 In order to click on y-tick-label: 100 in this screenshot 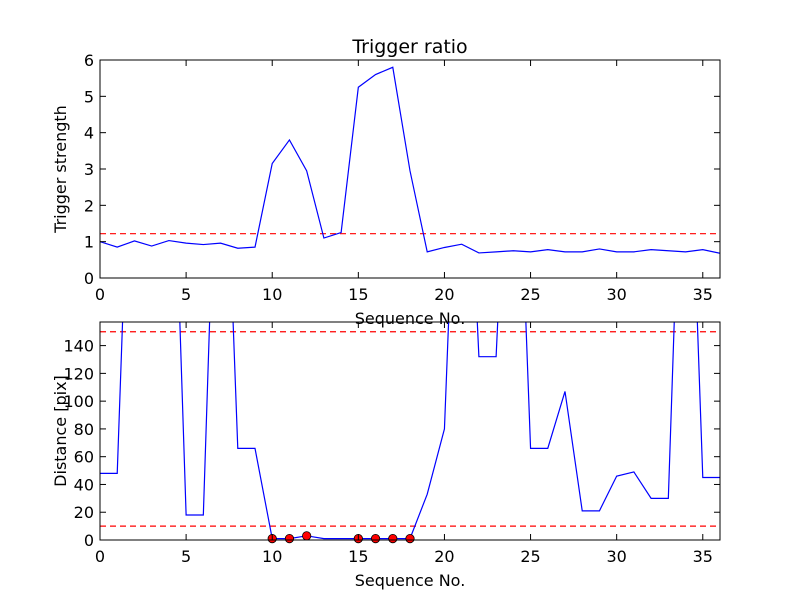, I will do `click(78, 401)`.